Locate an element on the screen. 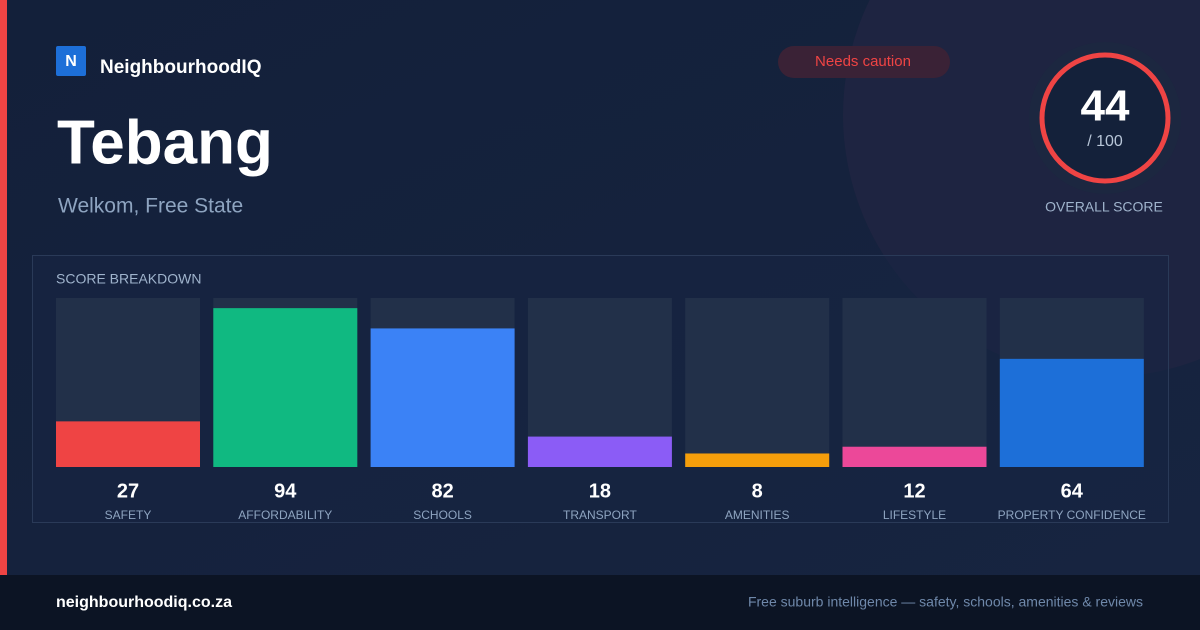  footer-domain: neighbourhoodiq.co.za is located at coordinates (144, 602).